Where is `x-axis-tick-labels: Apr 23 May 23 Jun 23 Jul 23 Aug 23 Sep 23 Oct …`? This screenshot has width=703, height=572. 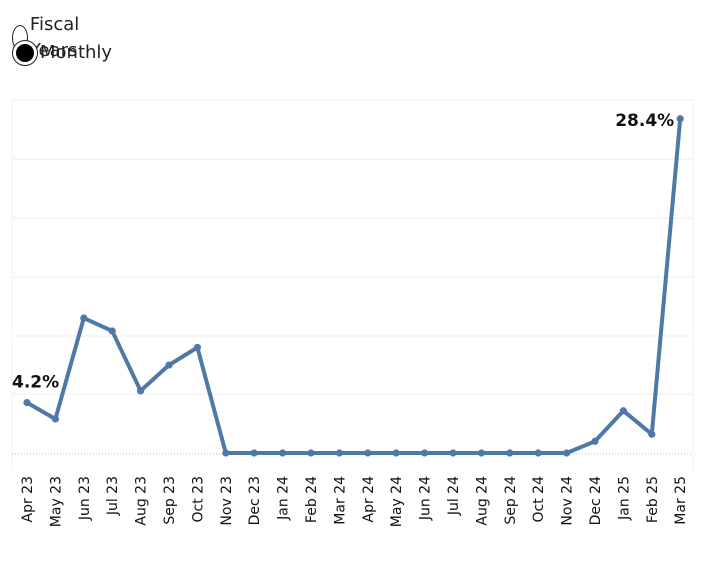
x-axis-tick-labels: Apr 23 May 23 Jun 23 Jul 23 Aug 23 Sep 23 Oct … is located at coordinates (354, 501).